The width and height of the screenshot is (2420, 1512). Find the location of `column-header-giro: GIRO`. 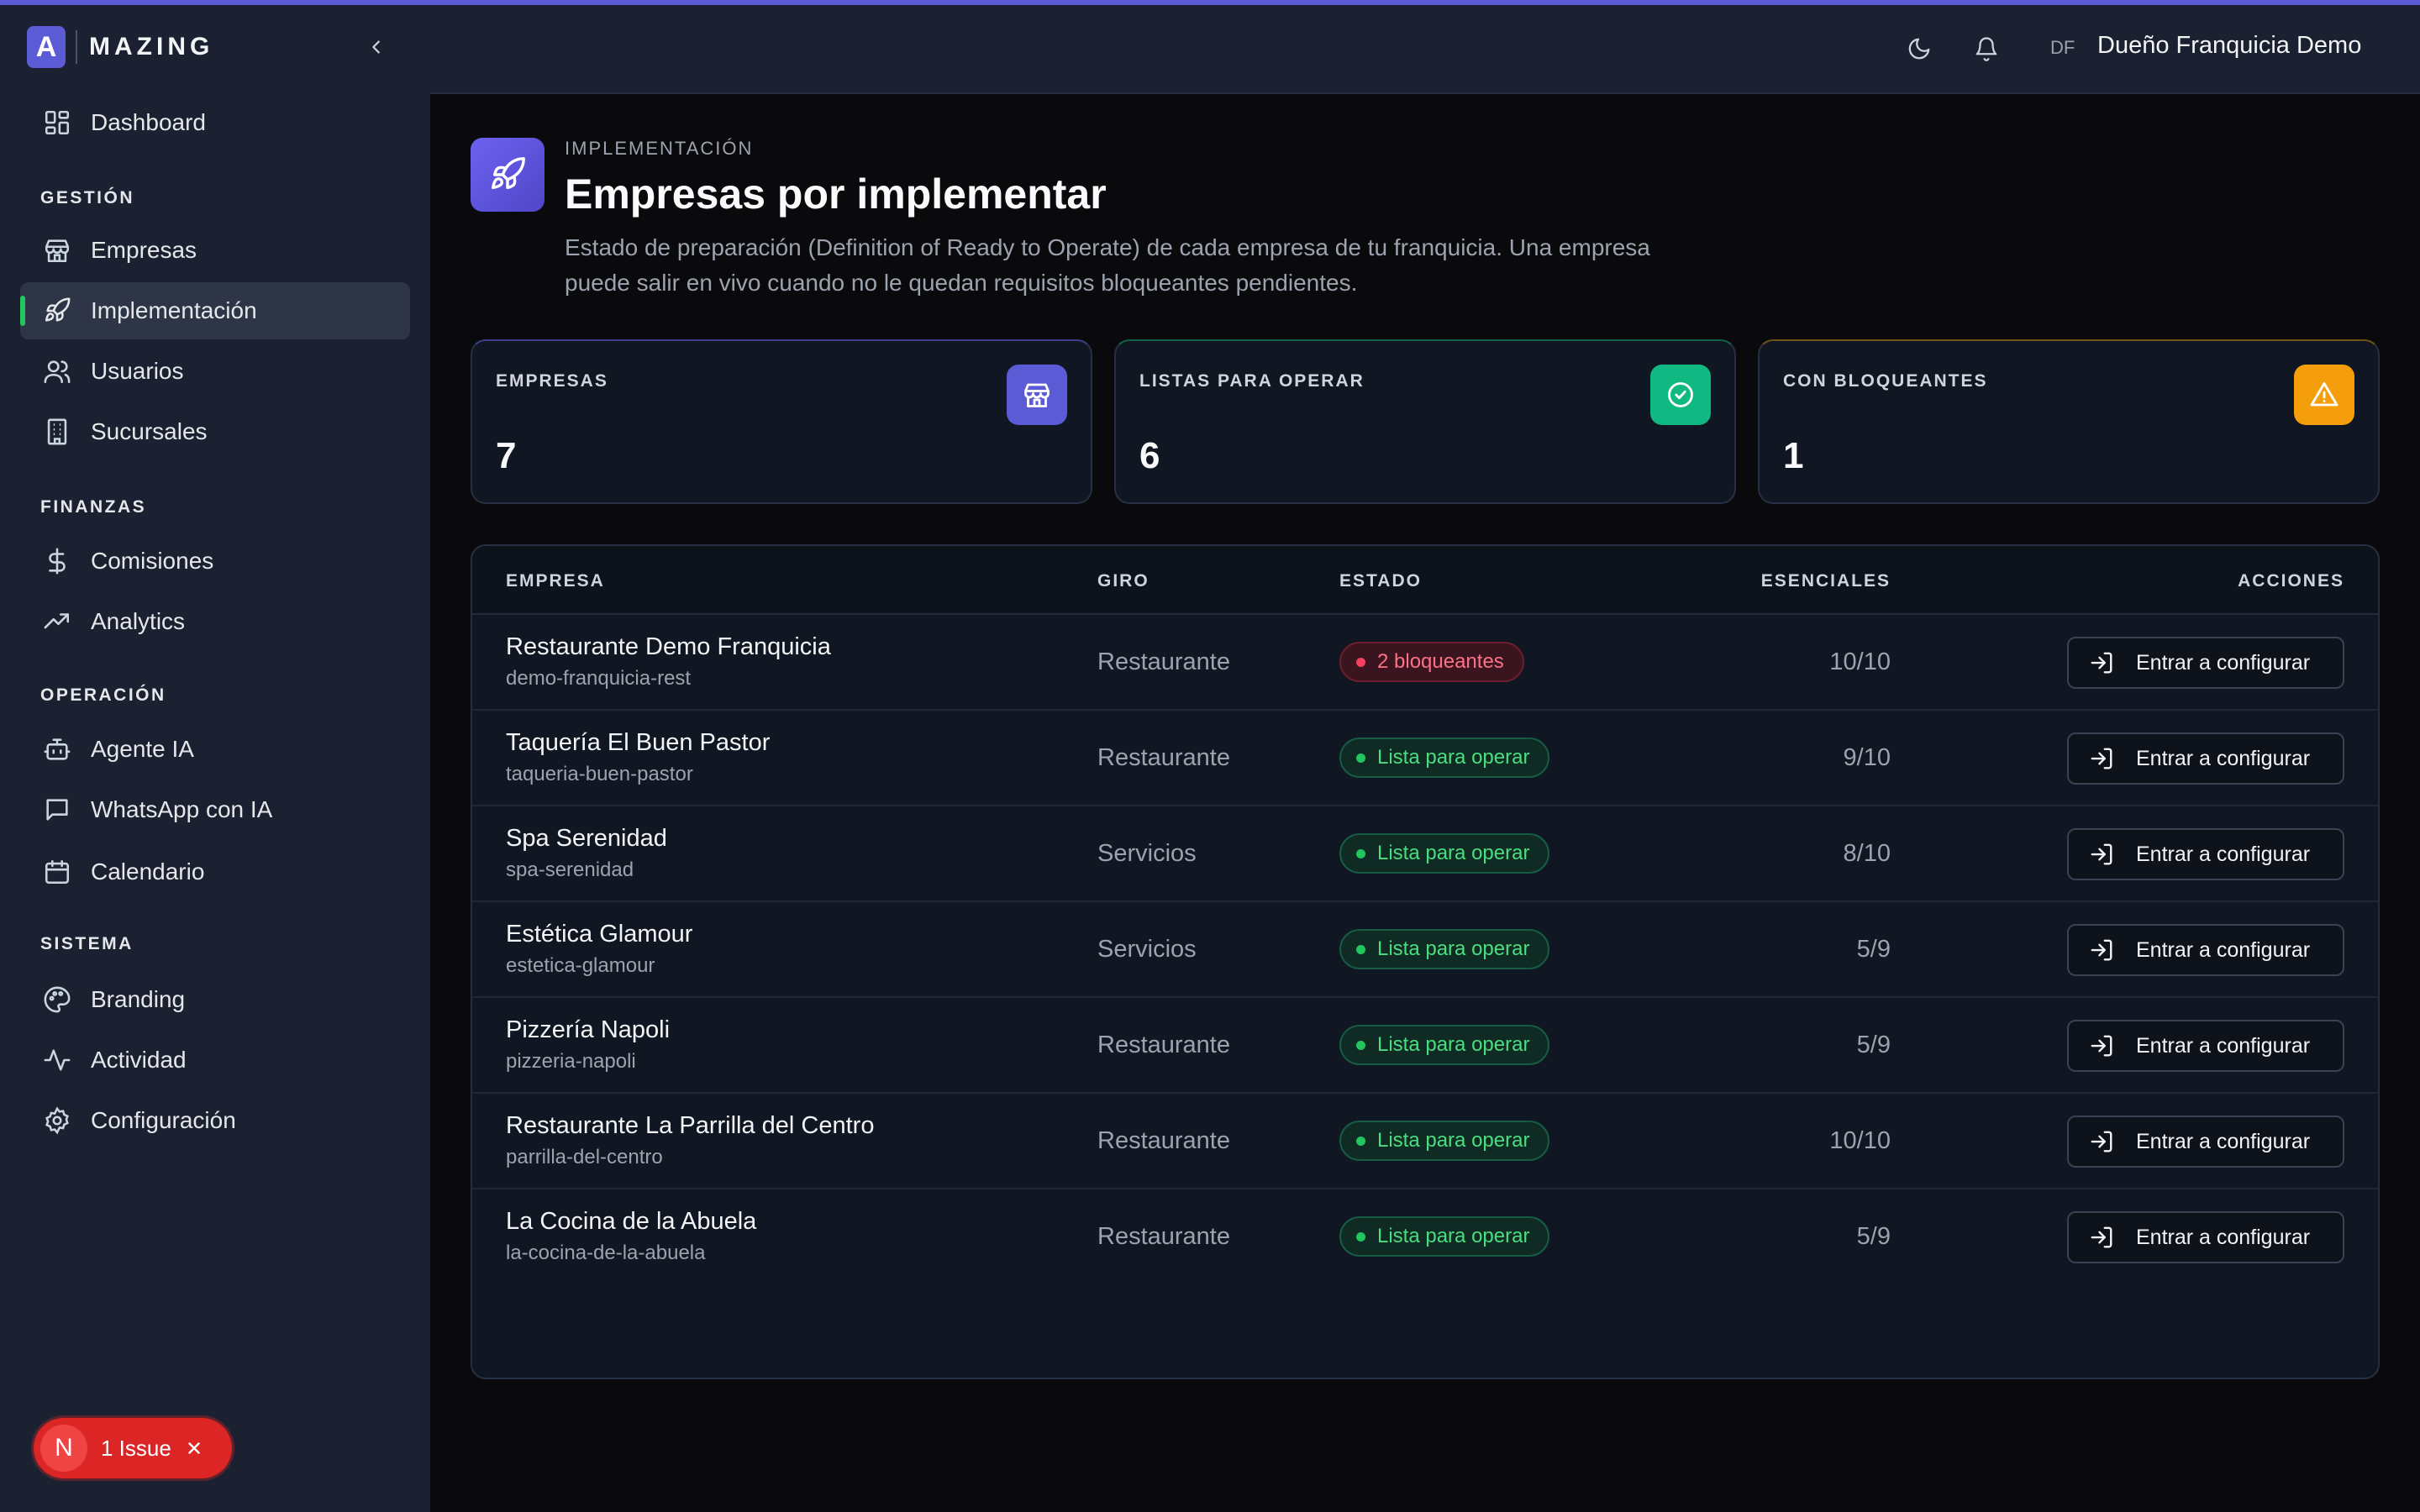

column-header-giro: GIRO is located at coordinates (1123, 581).